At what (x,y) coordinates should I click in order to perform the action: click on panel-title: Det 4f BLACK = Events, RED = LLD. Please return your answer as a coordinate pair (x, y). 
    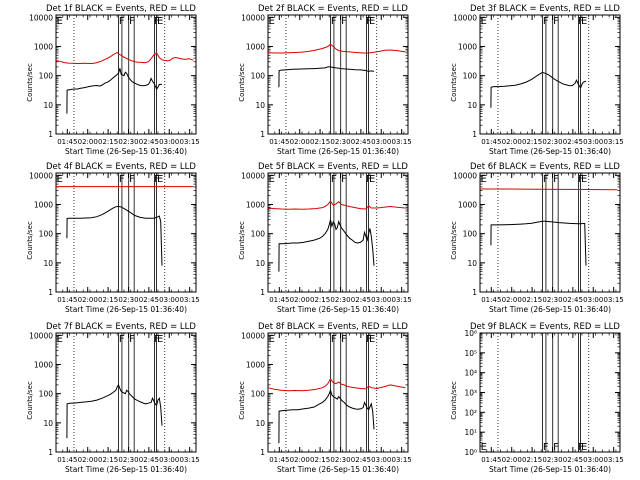
    Looking at the image, I should click on (121, 167).